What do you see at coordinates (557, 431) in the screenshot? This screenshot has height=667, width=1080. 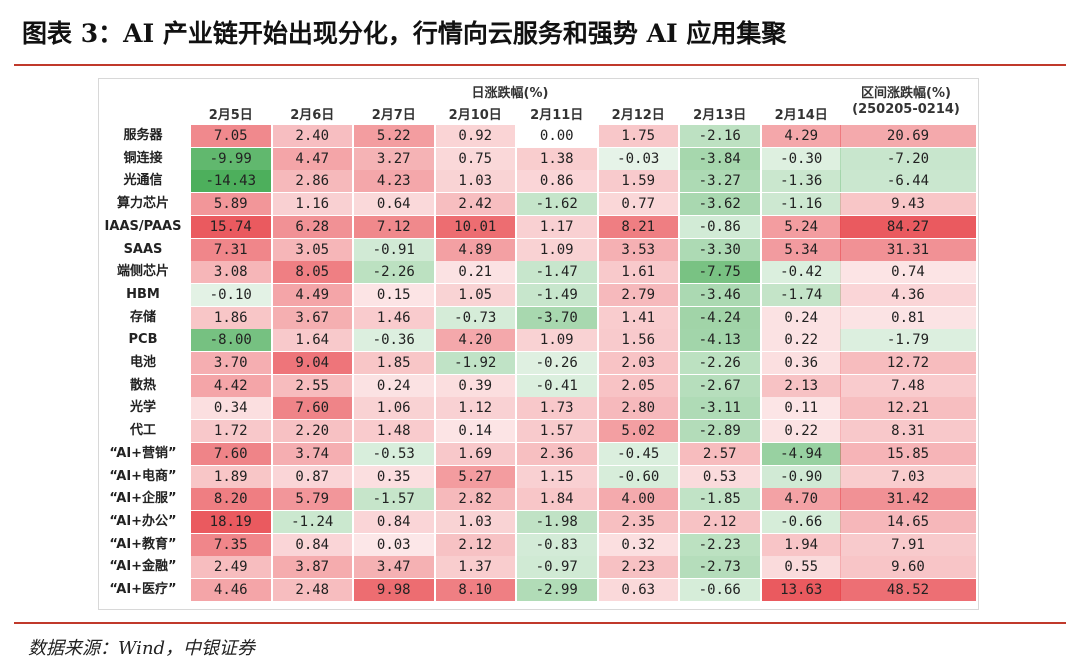 I see `daily-change-cell: 1.57` at bounding box center [557, 431].